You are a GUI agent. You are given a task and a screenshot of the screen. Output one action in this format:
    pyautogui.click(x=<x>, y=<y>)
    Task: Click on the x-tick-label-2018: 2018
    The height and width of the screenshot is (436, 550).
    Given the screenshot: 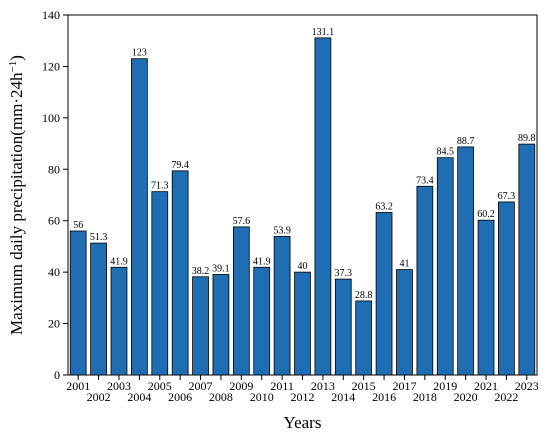 What is the action you would take?
    pyautogui.click(x=425, y=397)
    